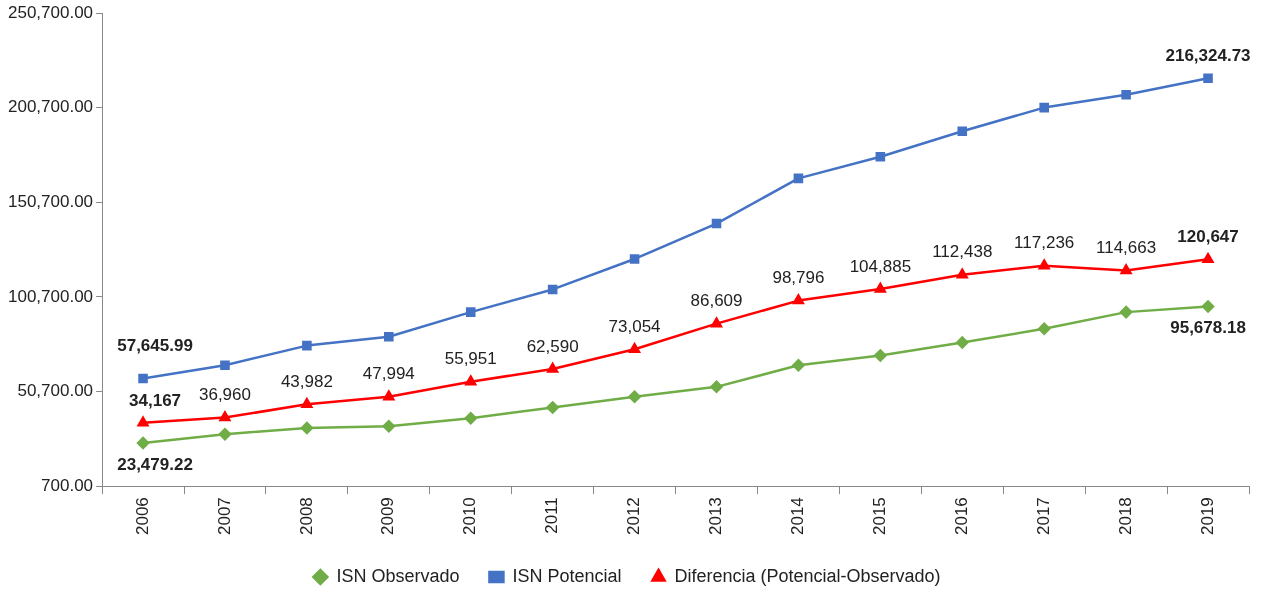  I want to click on data-label: 120,647, so click(1208, 236).